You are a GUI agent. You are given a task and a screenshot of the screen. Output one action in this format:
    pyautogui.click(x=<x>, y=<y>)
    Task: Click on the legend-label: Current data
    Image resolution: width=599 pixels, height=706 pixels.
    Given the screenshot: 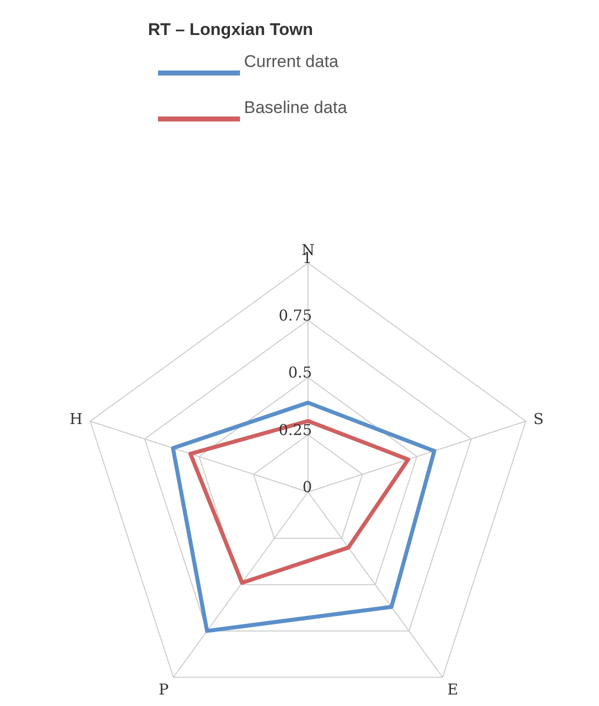 What is the action you would take?
    pyautogui.click(x=291, y=62)
    